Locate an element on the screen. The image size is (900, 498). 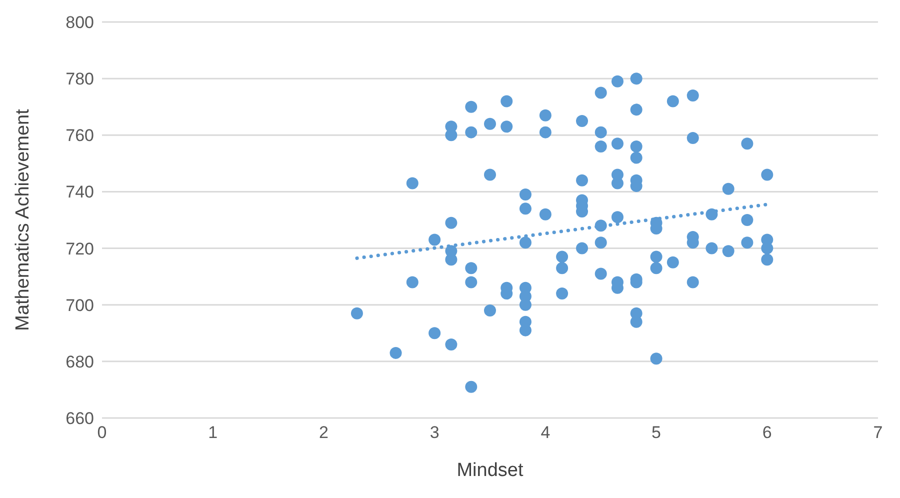
y-tick-label: 680 is located at coordinates (80, 362).